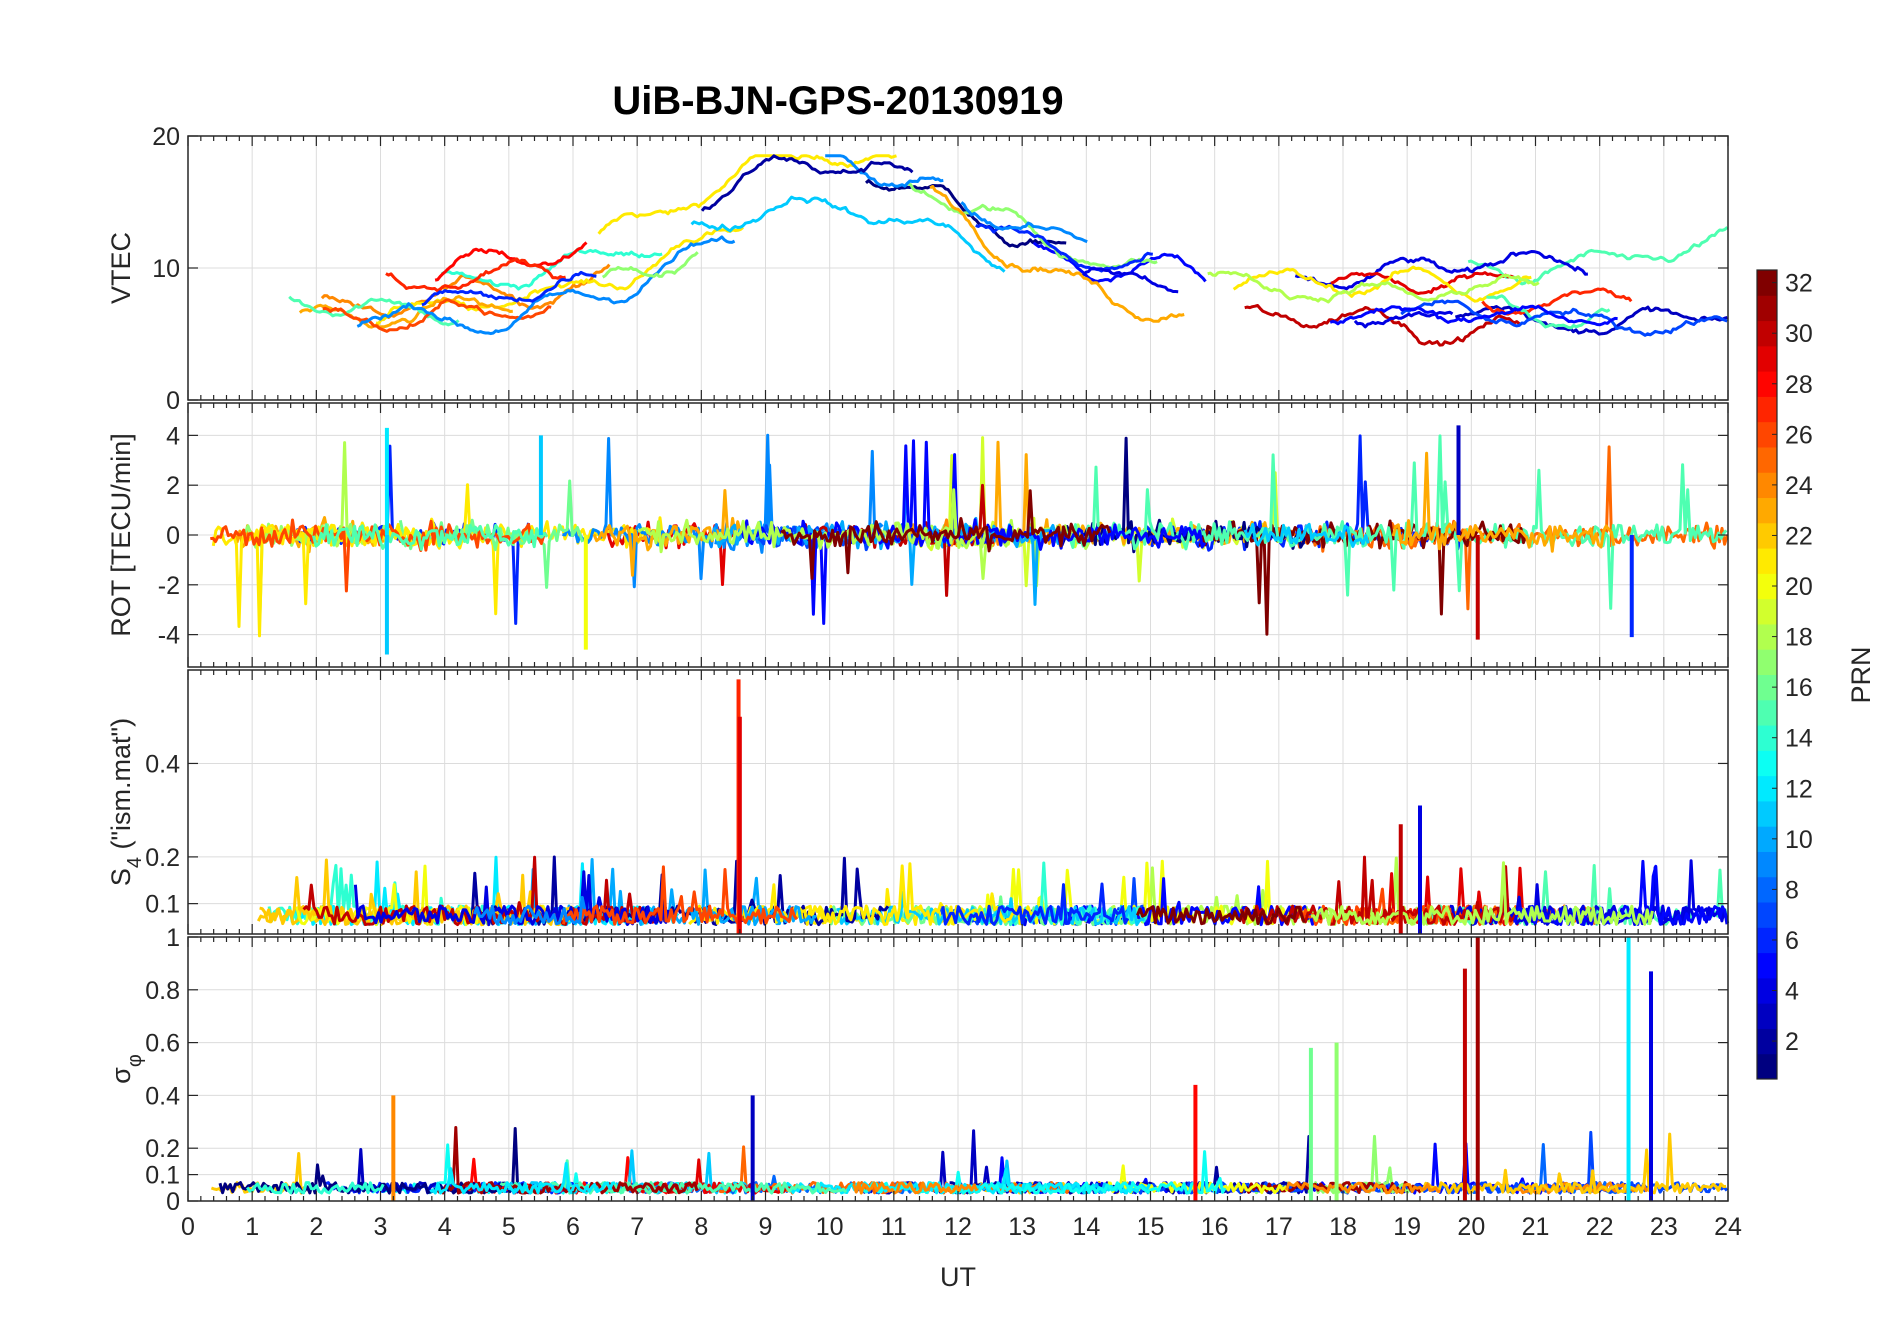 This screenshot has width=1902, height=1330. I want to click on chart-title: UiB-BJN-GPS-20130919, so click(837, 101).